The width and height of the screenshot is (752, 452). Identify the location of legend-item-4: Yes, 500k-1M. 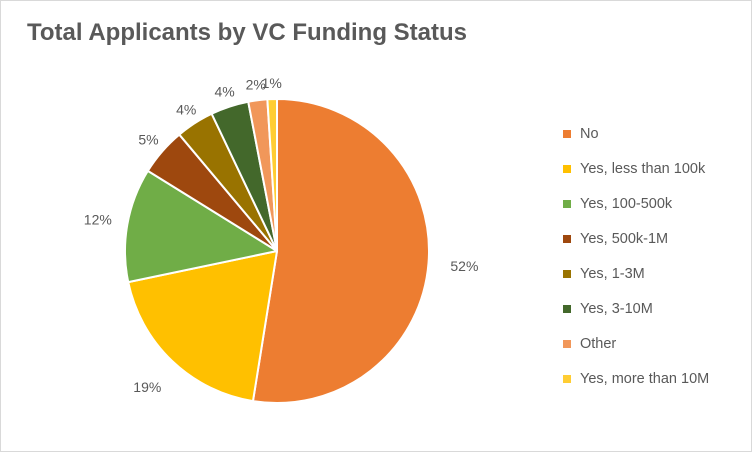
(636, 238).